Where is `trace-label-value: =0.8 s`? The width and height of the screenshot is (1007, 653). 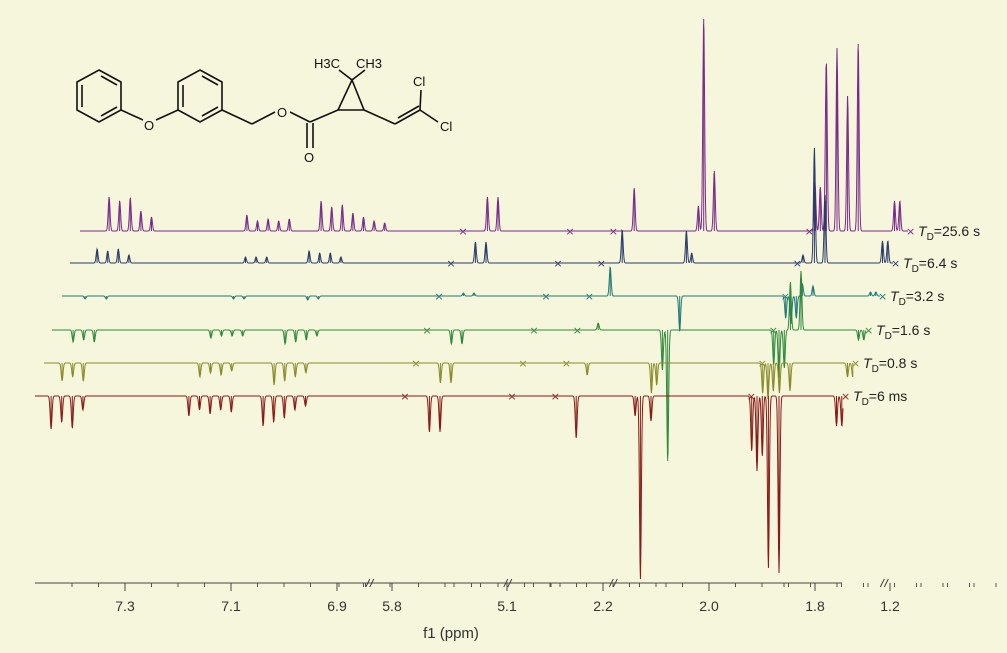 trace-label-value: =0.8 s is located at coordinates (898, 363).